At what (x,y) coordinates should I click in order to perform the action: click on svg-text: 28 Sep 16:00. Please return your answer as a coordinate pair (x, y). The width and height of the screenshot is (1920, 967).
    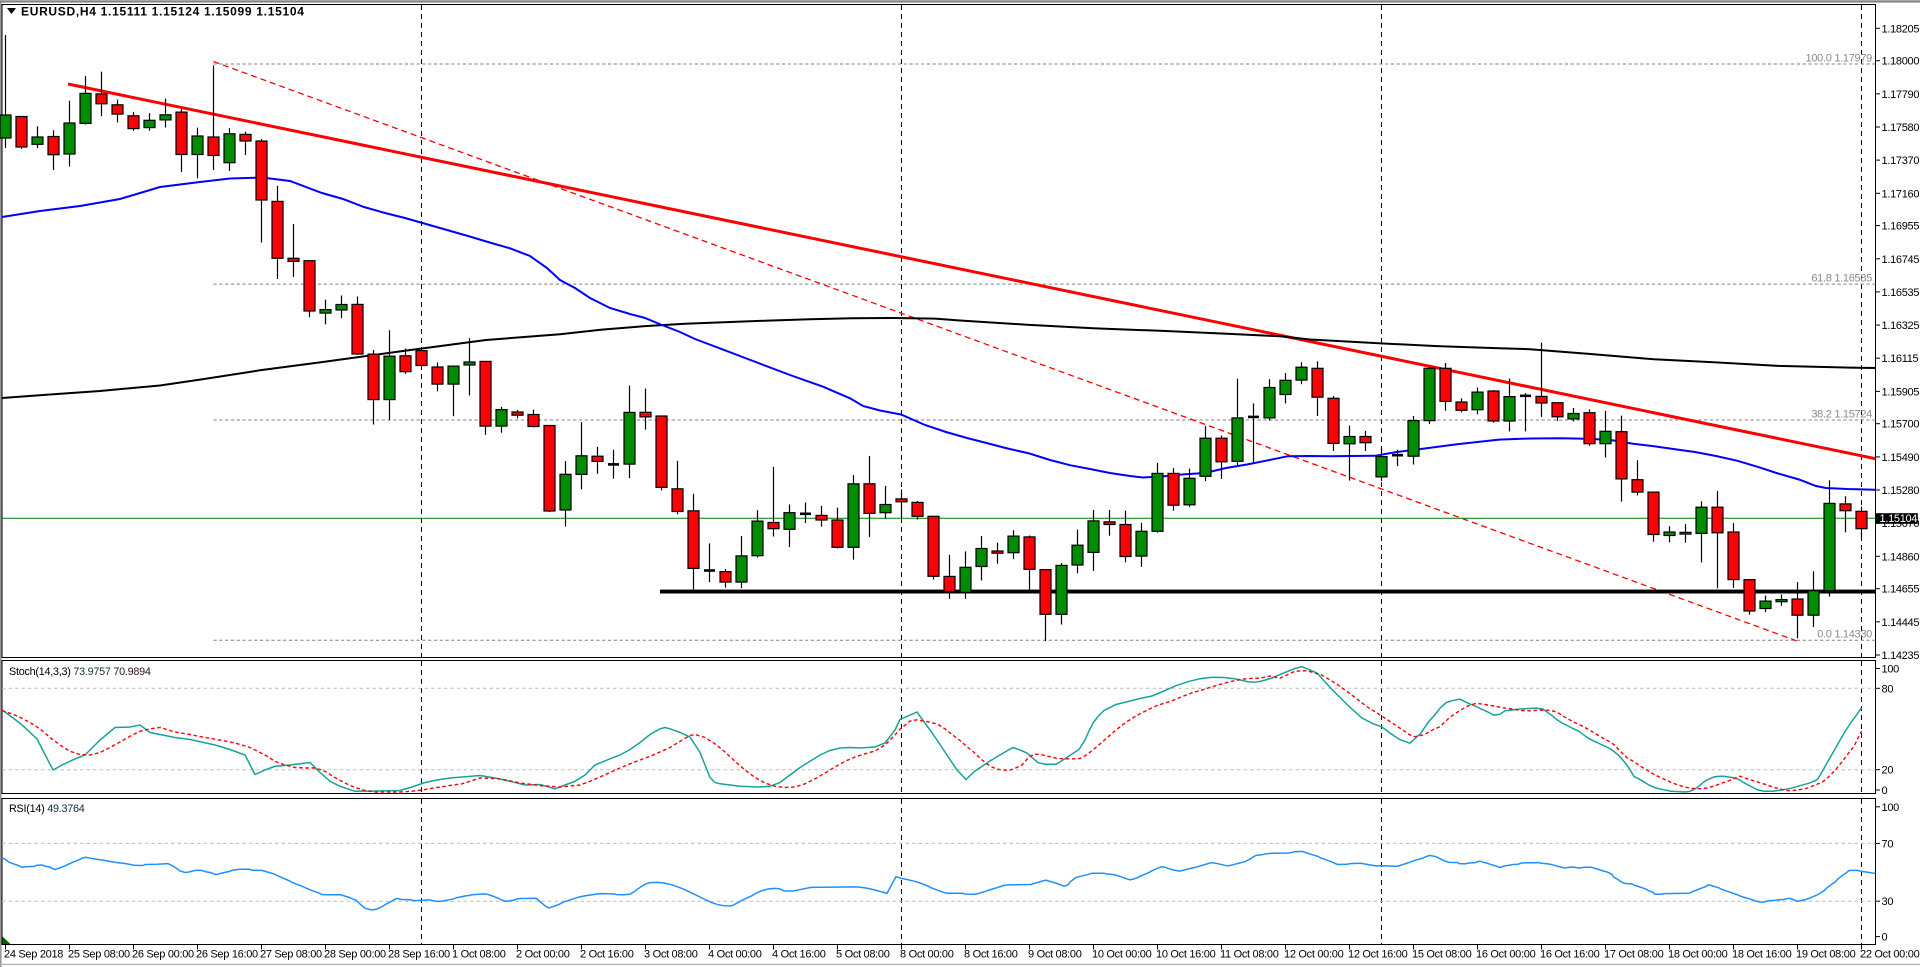
    Looking at the image, I should click on (419, 955).